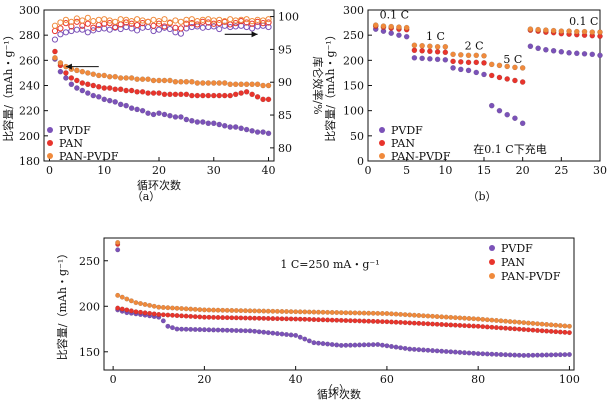 This screenshot has width=608, height=400. What do you see at coordinates (517, 248) in the screenshot?
I see `legend-entry: PVDF` at bounding box center [517, 248].